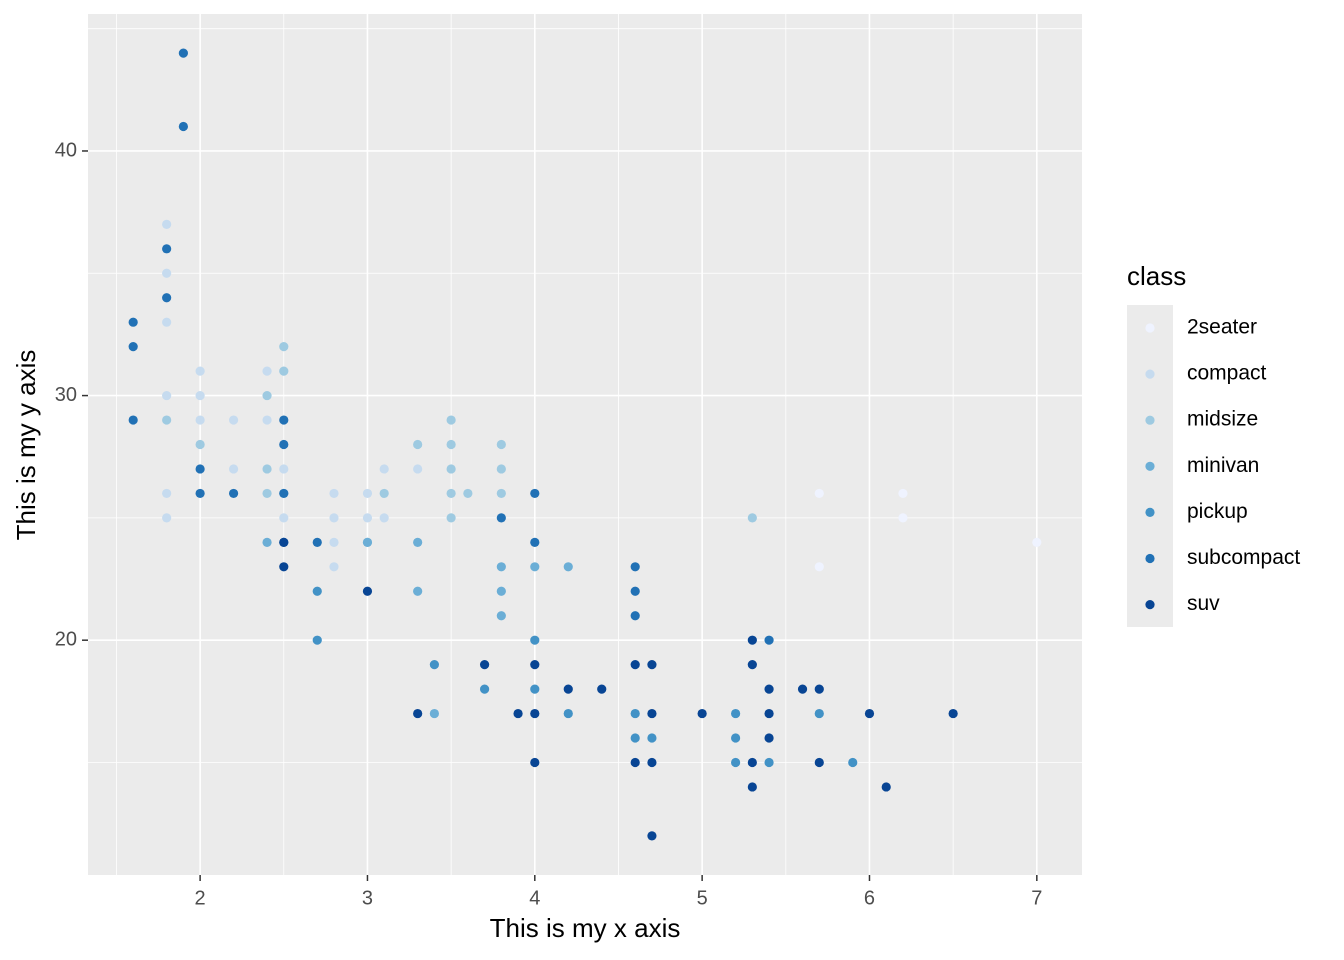  I want to click on legend-label: minivan, so click(1223, 465).